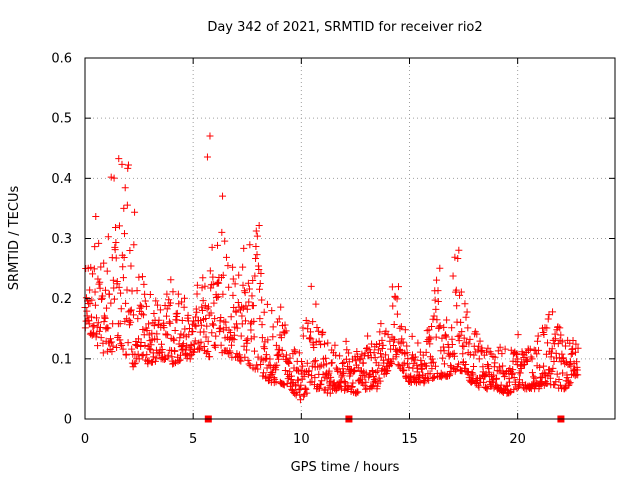 The image size is (640, 480). Describe the element at coordinates (61, 119) in the screenshot. I see `y-tick-label: 0.5` at that location.